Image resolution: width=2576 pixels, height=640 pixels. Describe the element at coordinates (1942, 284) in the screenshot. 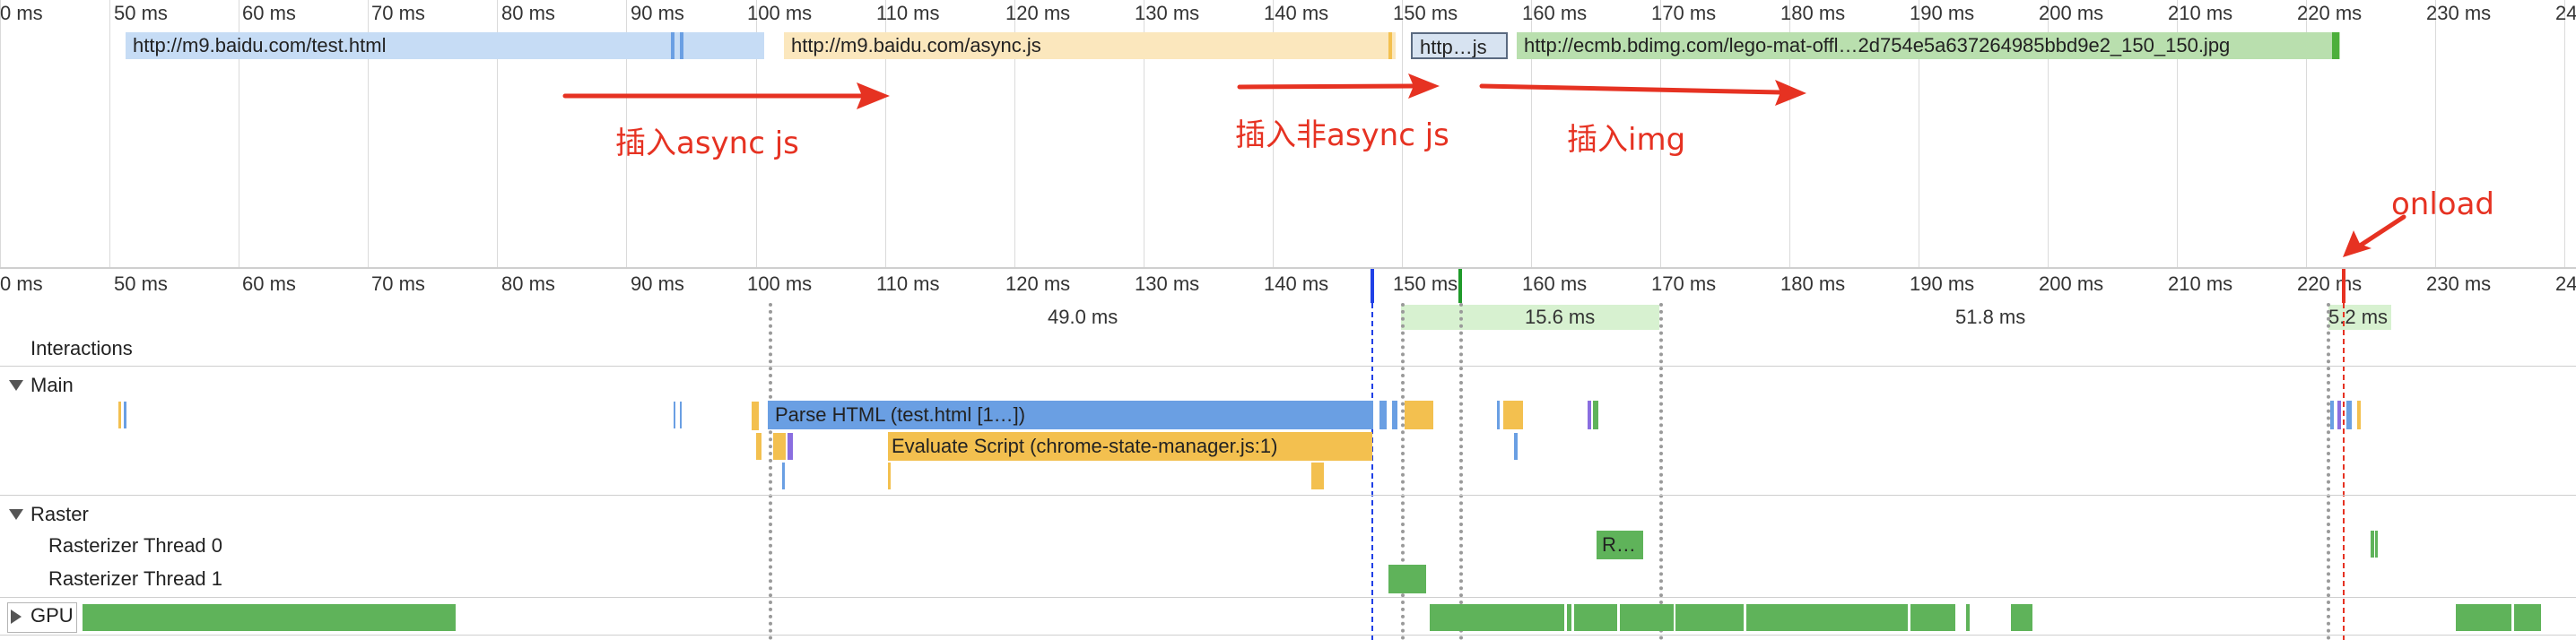

I see `ruler-tick: 190 ms` at that location.